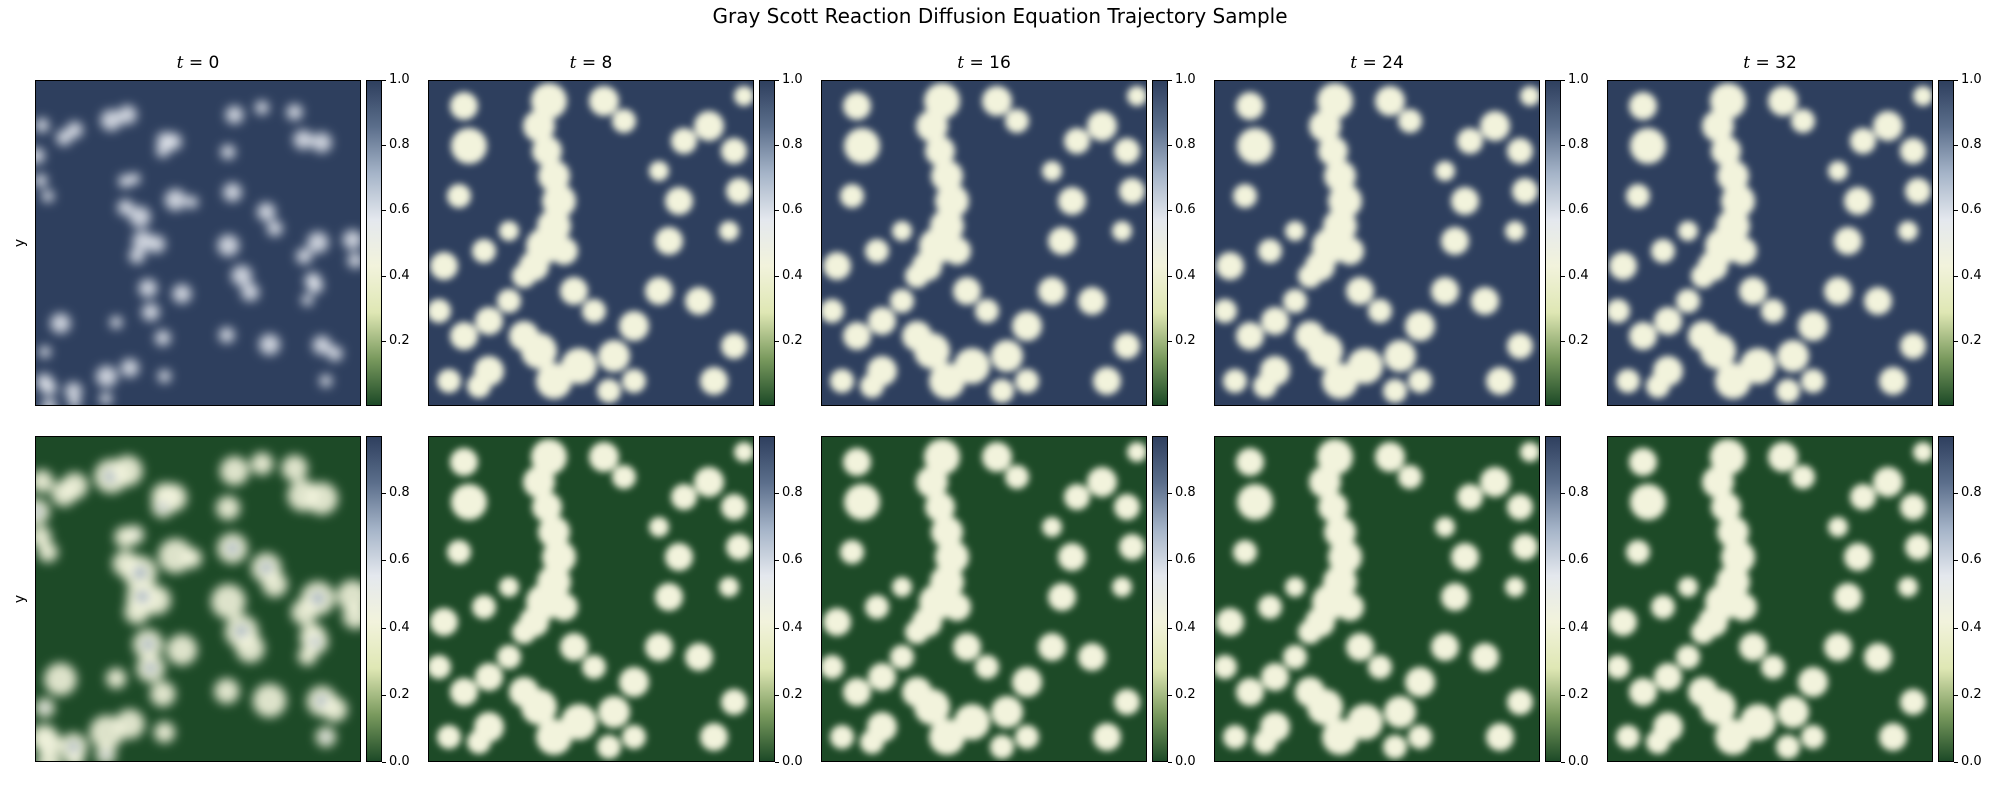 The height and width of the screenshot is (800, 2000). What do you see at coordinates (767, 243) in the screenshot?
I see `colorbar-r0-c1` at bounding box center [767, 243].